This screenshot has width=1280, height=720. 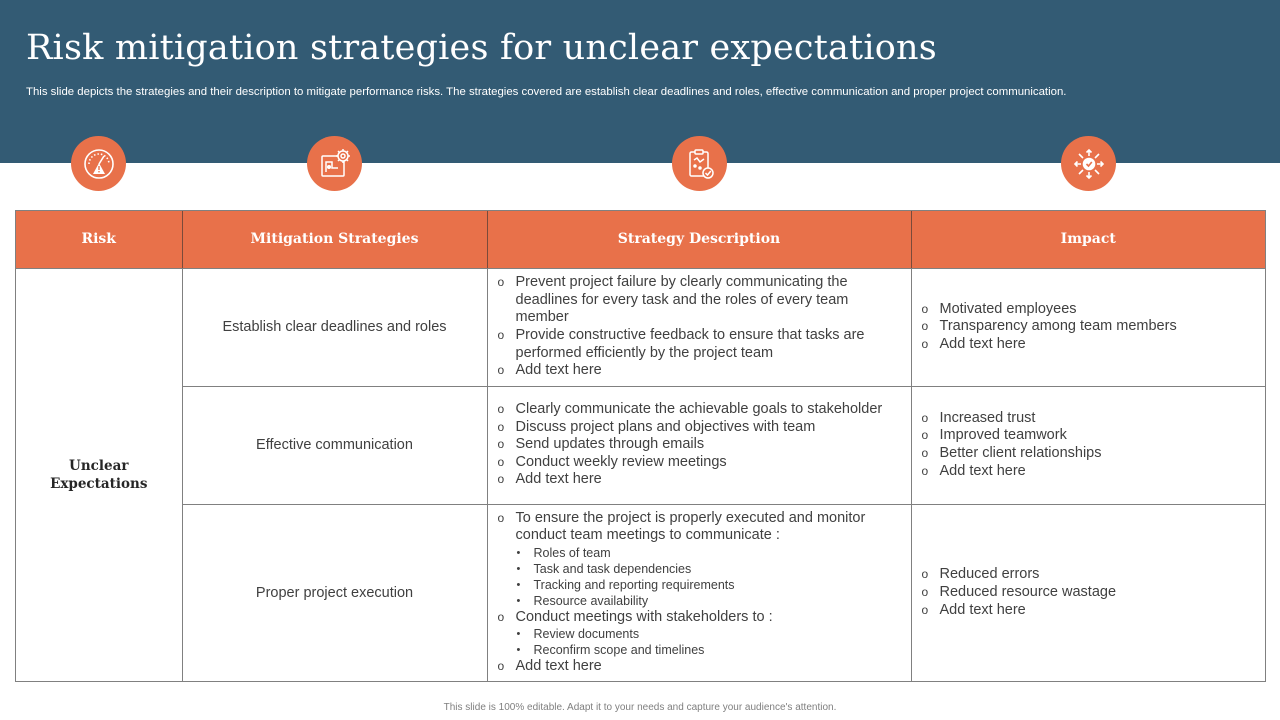 I want to click on description-item: Send updates through emails, so click(x=698, y=445).